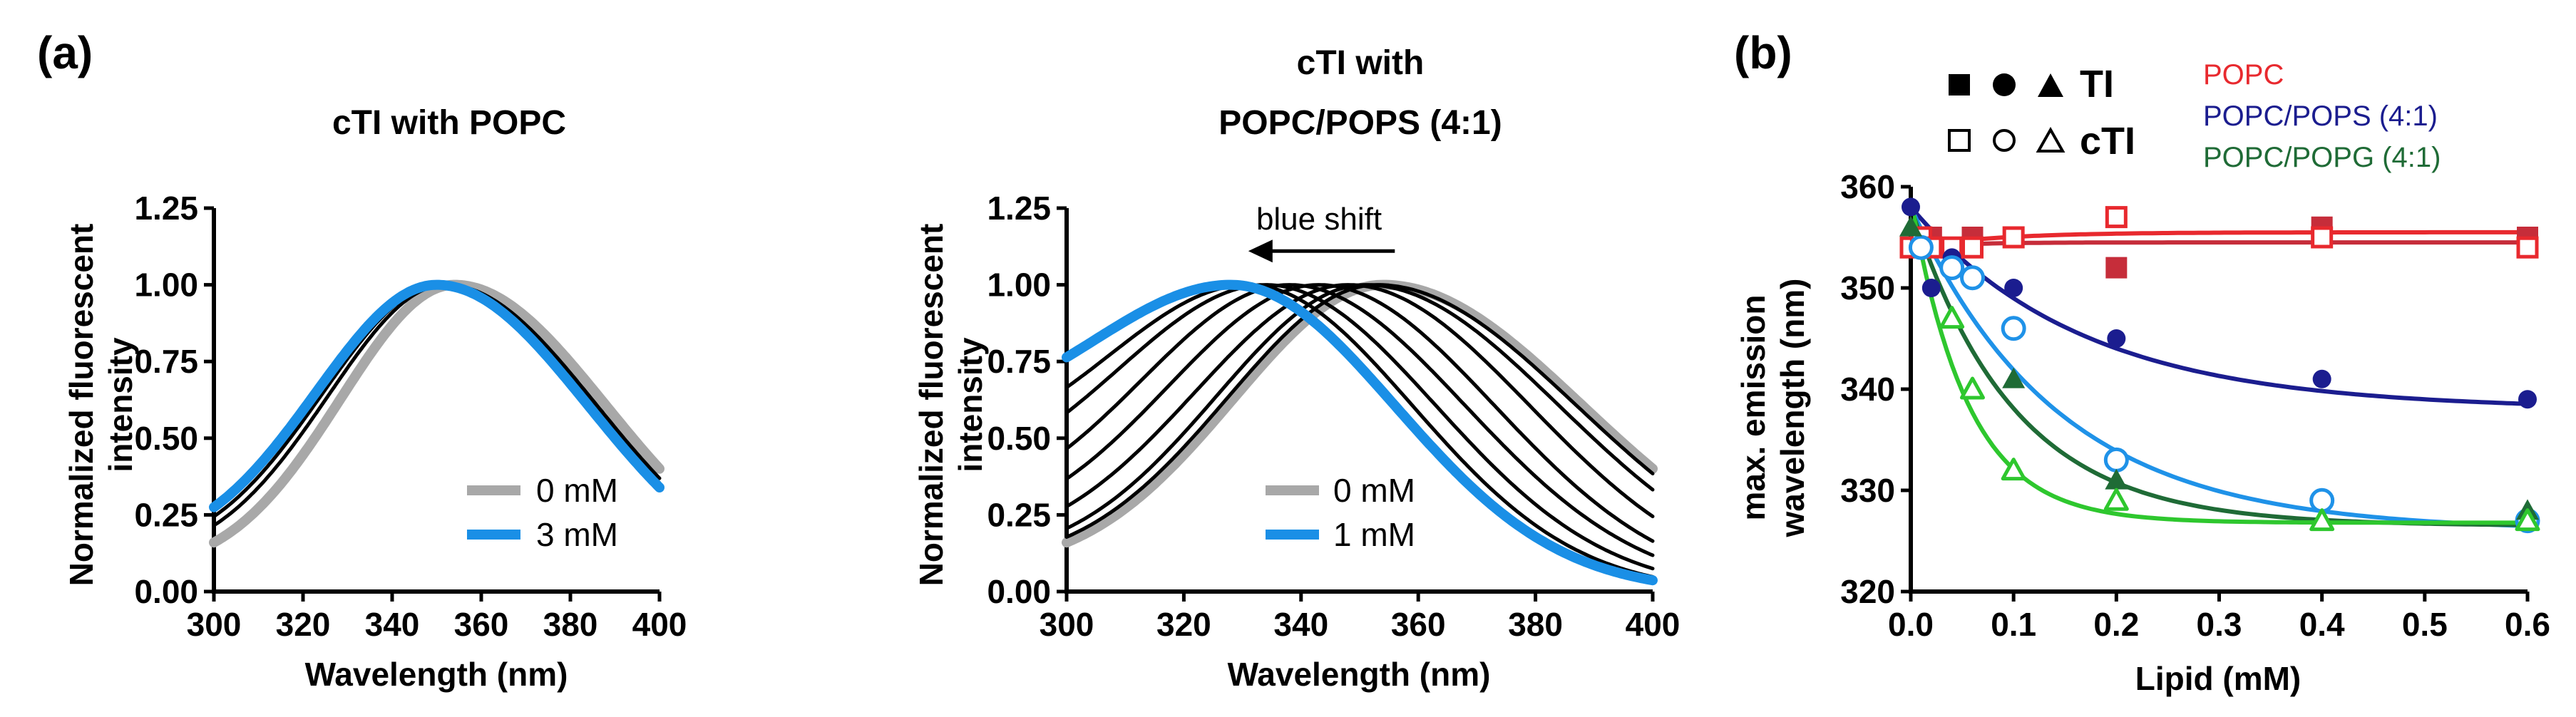  What do you see at coordinates (1753, 407) in the screenshot?
I see `y-axis-label-line-1: max. emission` at bounding box center [1753, 407].